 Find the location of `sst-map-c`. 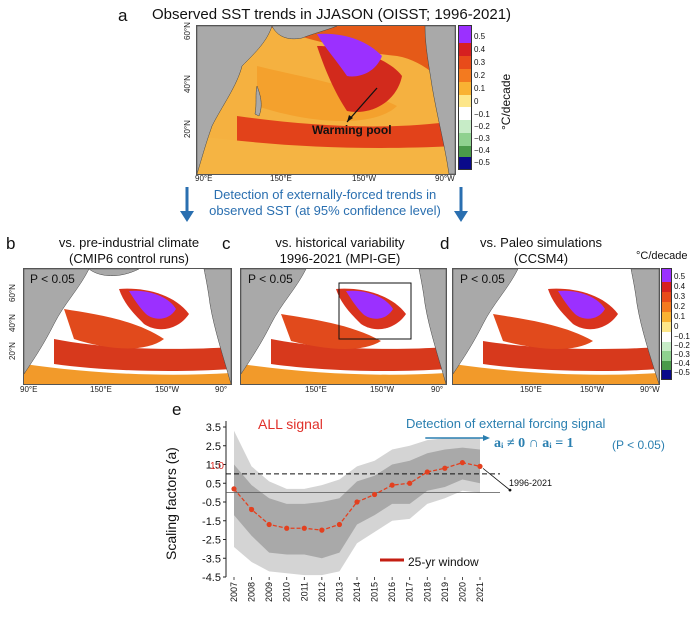

sst-map-c is located at coordinates (343, 326).